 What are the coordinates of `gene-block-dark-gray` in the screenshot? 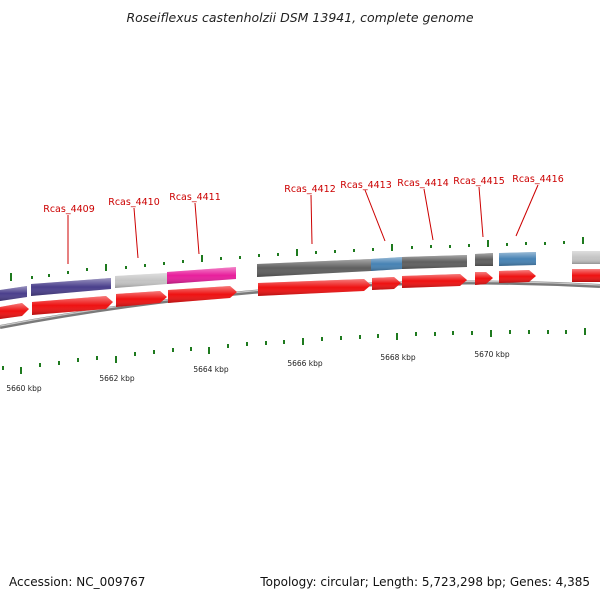 It's located at (314, 268).